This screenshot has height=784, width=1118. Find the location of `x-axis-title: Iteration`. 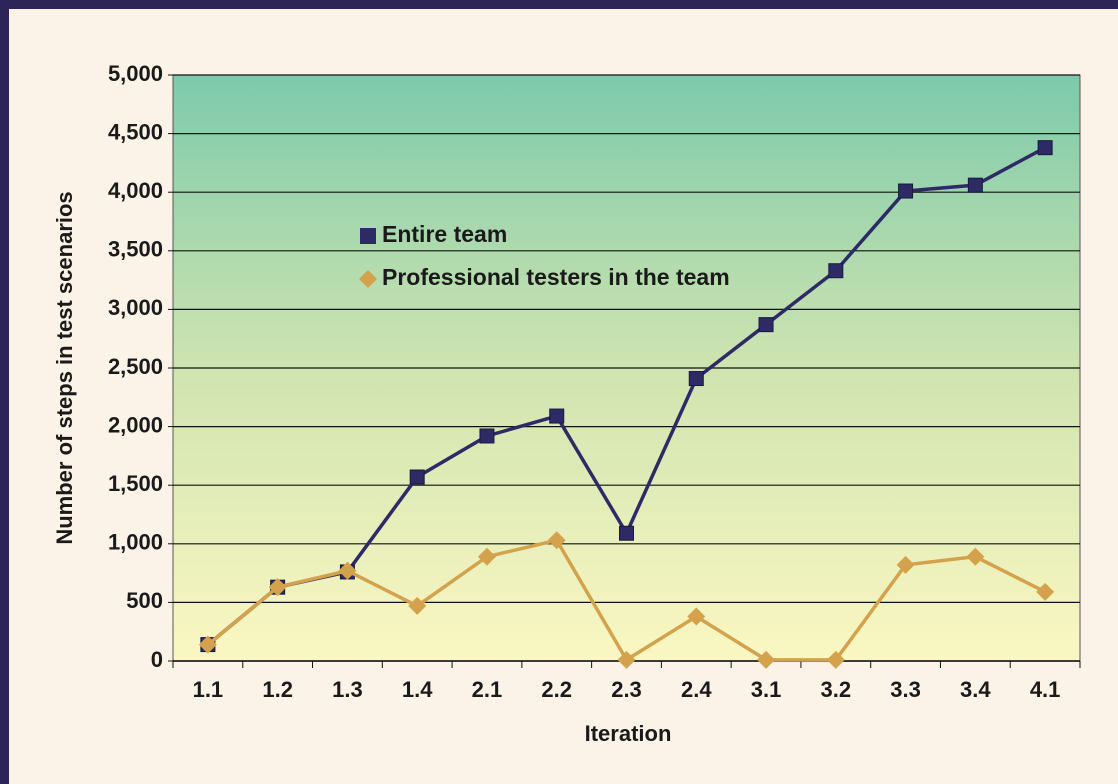

x-axis-title: Iteration is located at coordinates (628, 733).